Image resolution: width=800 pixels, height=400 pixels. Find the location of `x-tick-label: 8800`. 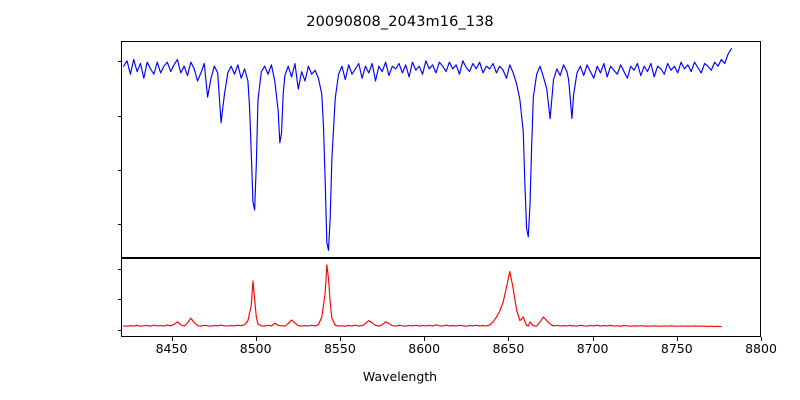

x-tick-label: 8800 is located at coordinates (761, 348).